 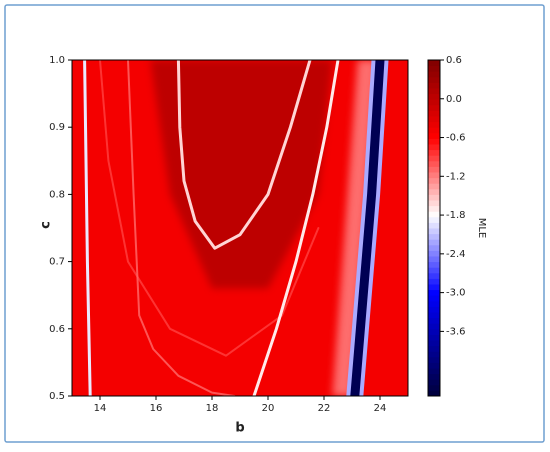 I want to click on y-tick-label: 0.8, so click(x=57, y=194).